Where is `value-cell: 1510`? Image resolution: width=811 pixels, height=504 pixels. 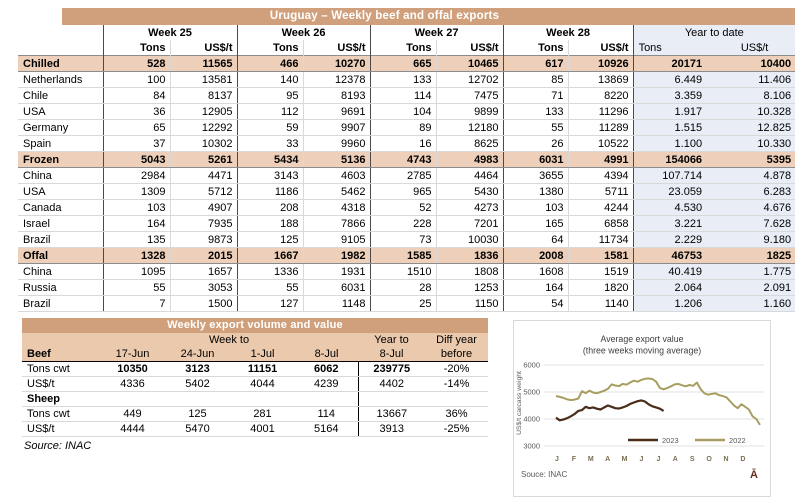 value-cell: 1510 is located at coordinates (403, 271).